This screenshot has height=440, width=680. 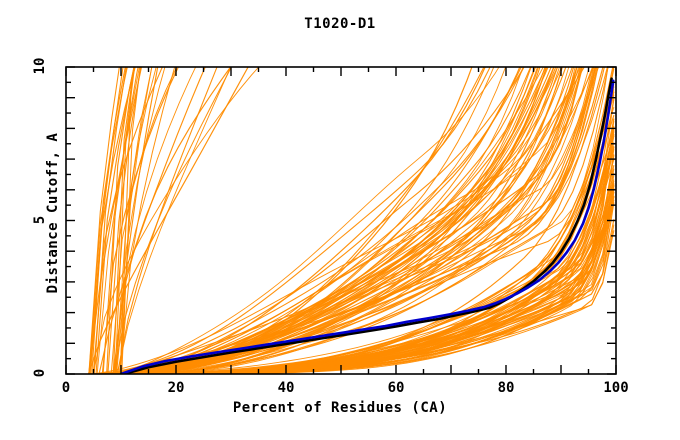 I want to click on y-tick-label: 0, so click(x=40, y=373).